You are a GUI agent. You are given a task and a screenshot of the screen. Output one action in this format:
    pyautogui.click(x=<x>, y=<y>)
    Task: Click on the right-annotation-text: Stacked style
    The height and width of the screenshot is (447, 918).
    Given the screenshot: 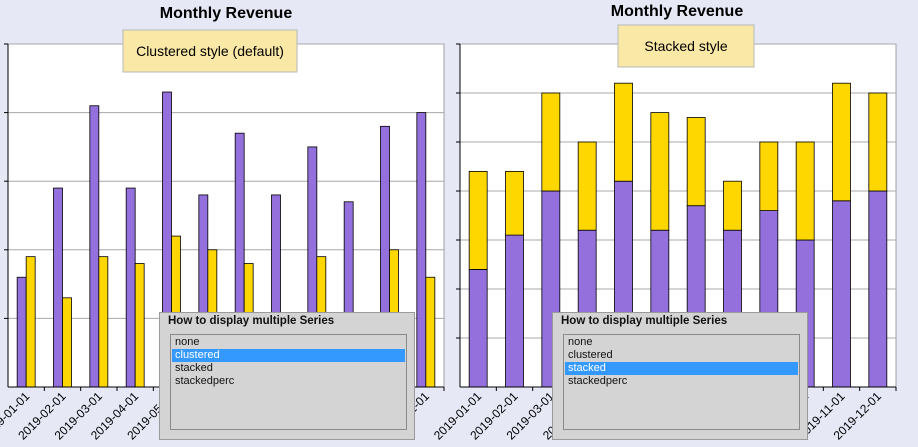 What is the action you would take?
    pyautogui.click(x=685, y=46)
    